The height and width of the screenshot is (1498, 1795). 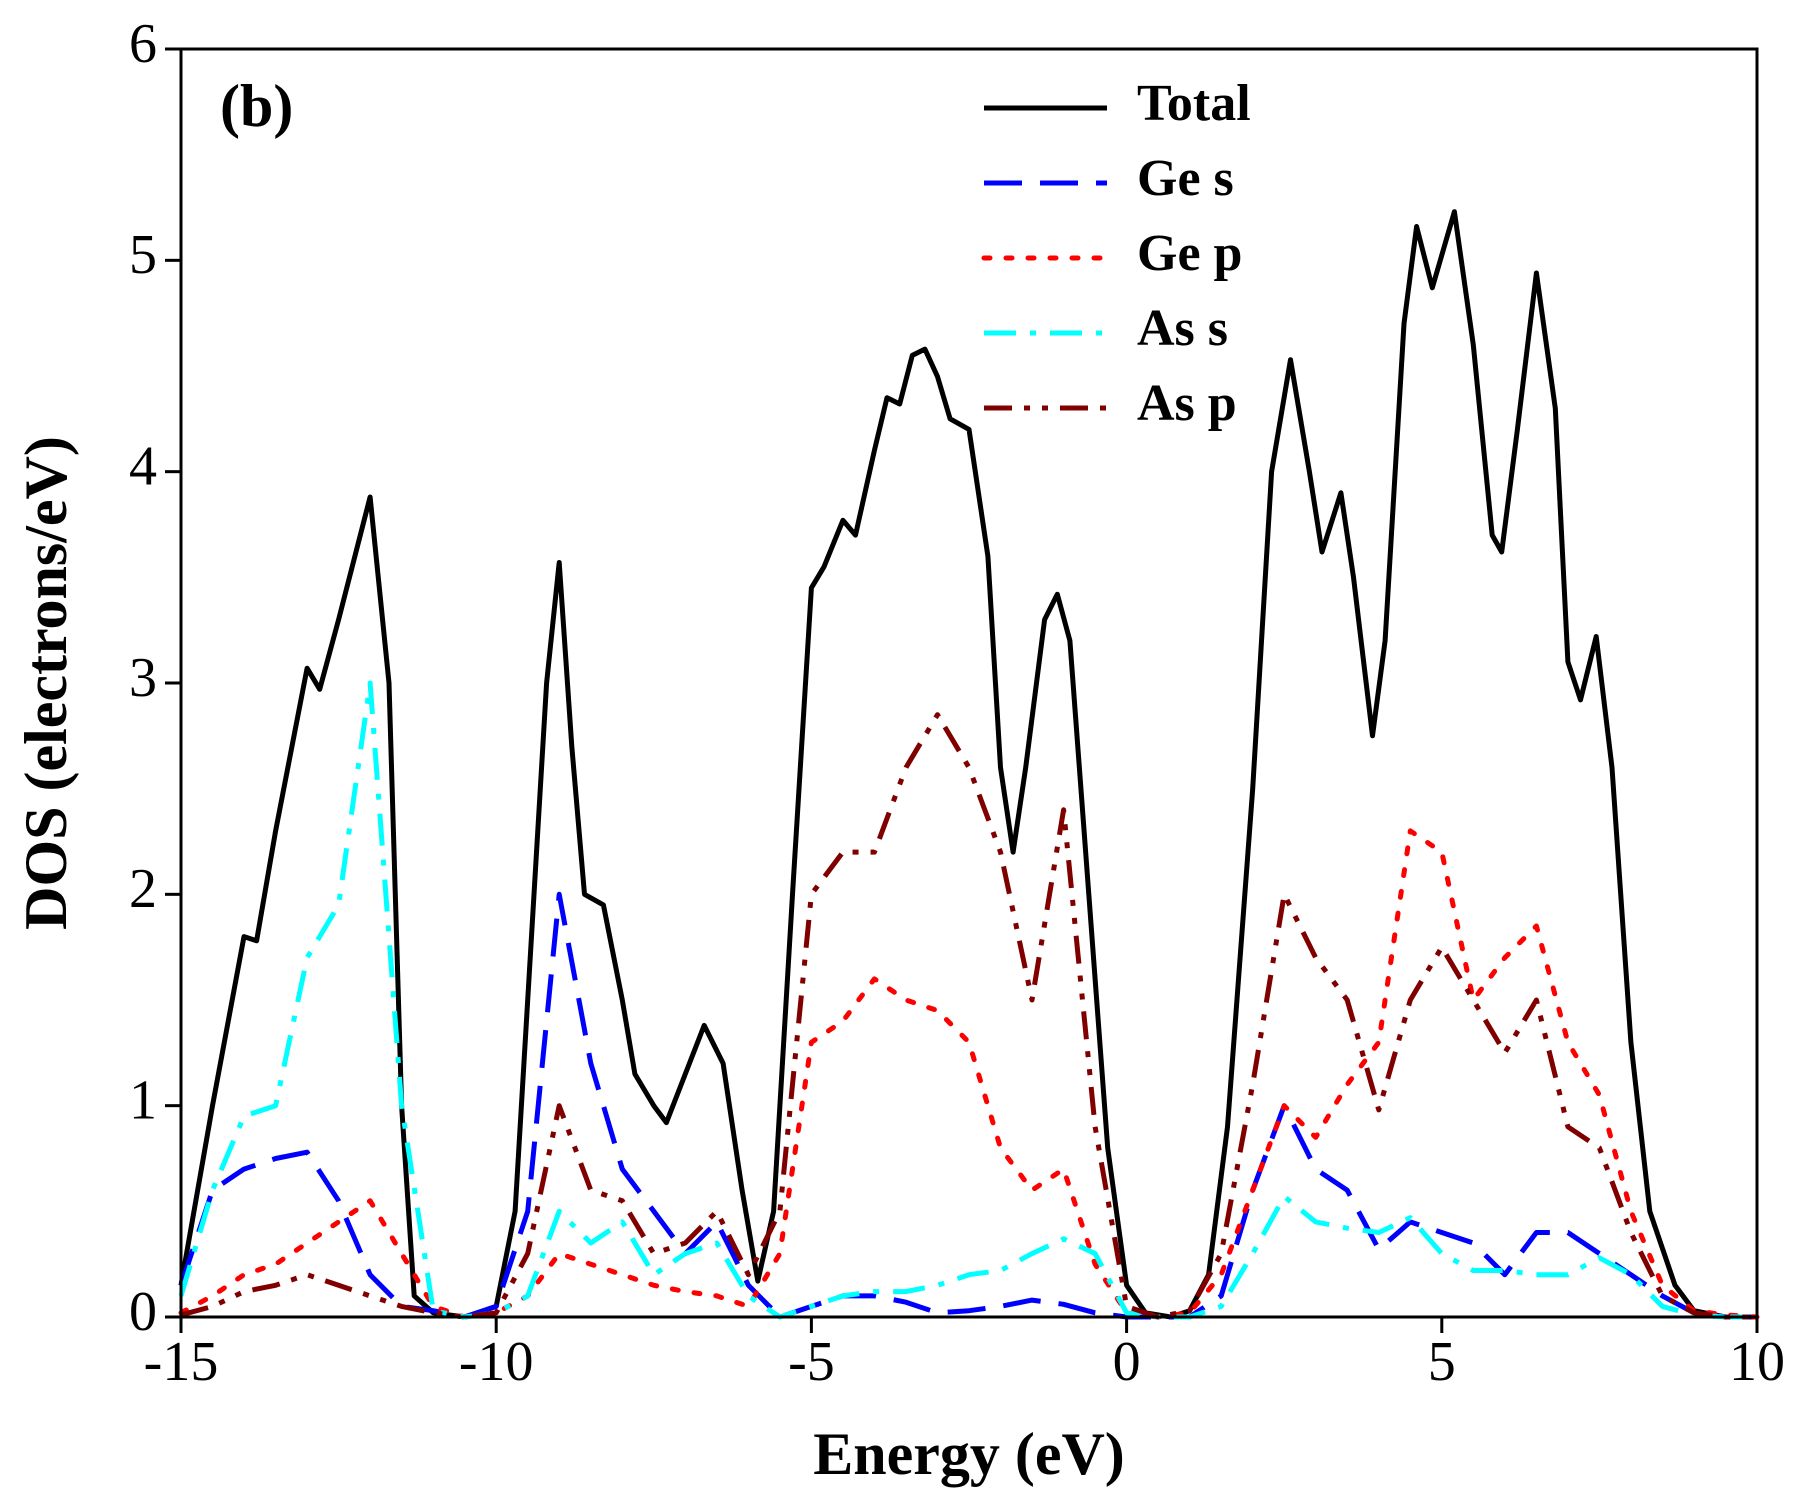 What do you see at coordinates (969, 1454) in the screenshot?
I see `x-axis-label: Energy (eV)` at bounding box center [969, 1454].